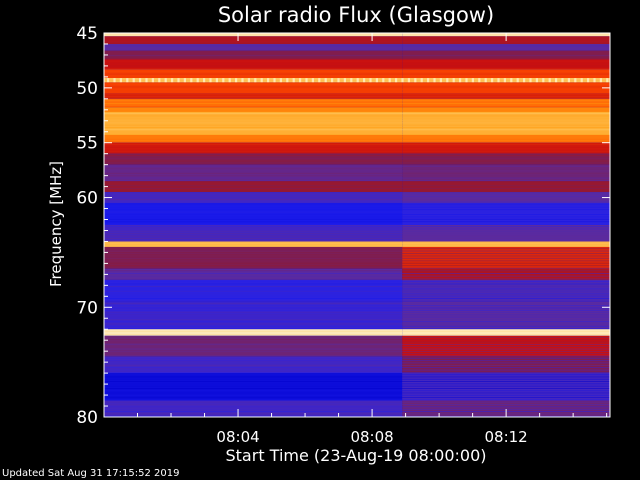 The width and height of the screenshot is (640, 480). What do you see at coordinates (506, 387) in the screenshot?
I see `frequency-band-28-after` at bounding box center [506, 387].